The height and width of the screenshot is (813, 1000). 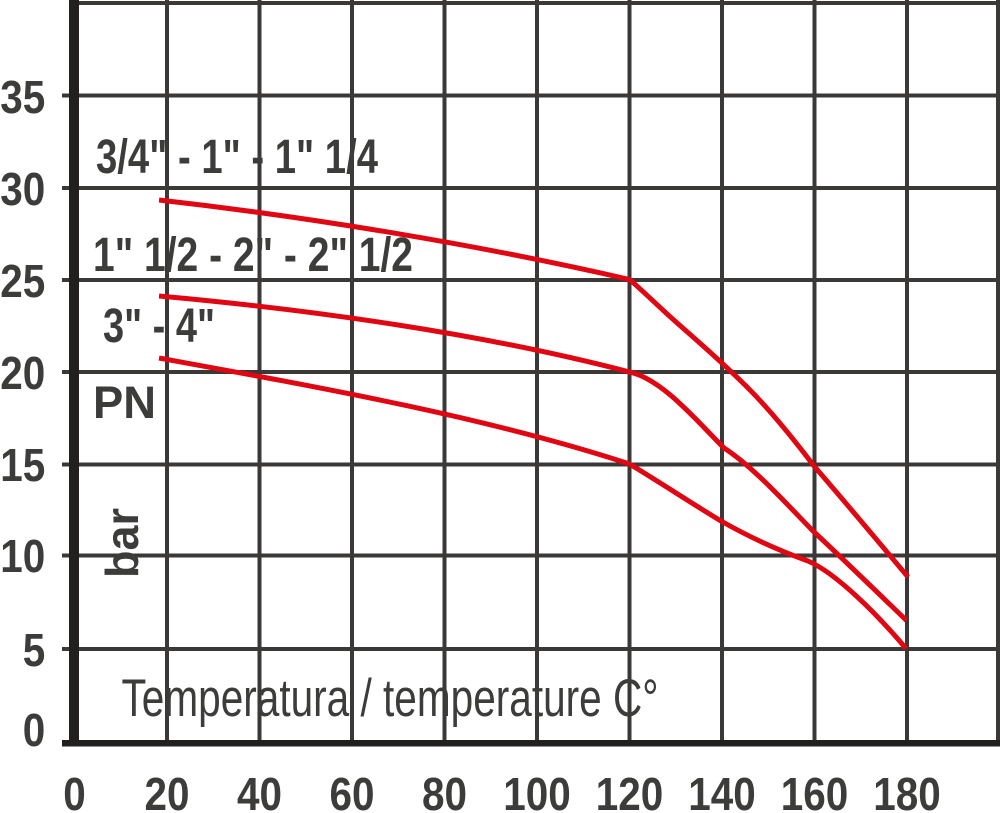 I want to click on svg-text: PN, so click(x=124, y=402).